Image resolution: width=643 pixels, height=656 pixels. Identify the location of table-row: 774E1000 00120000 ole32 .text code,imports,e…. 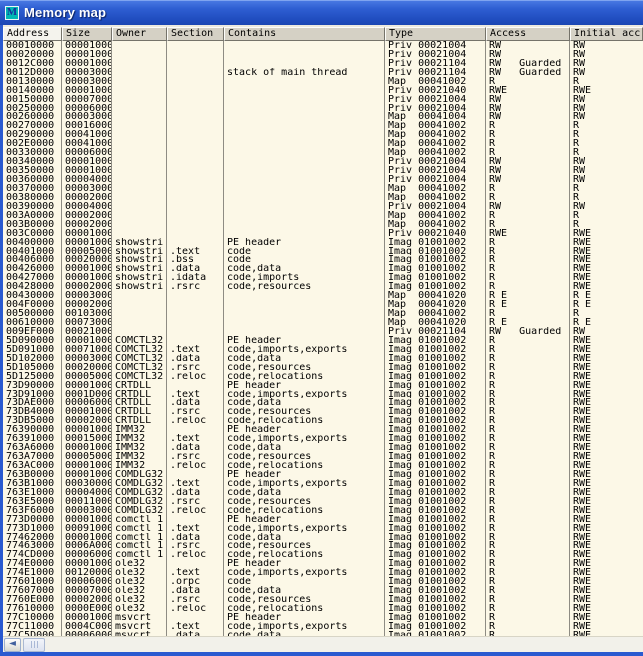
(323, 573).